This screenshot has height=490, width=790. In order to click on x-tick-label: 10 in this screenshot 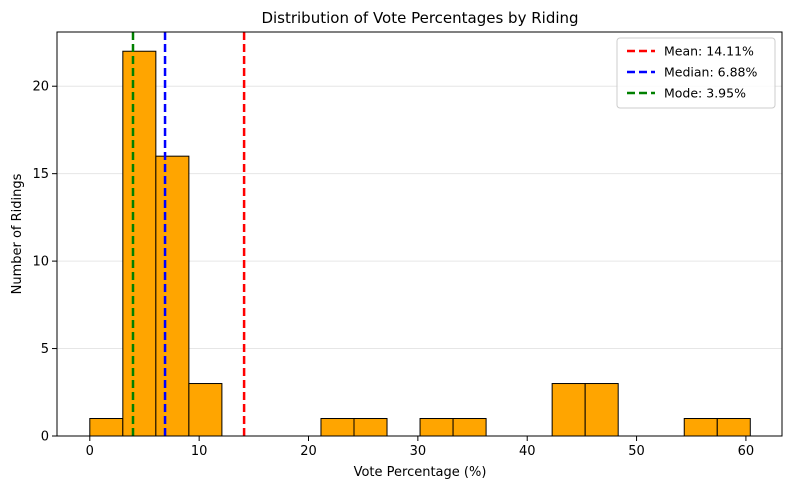, I will do `click(199, 451)`.